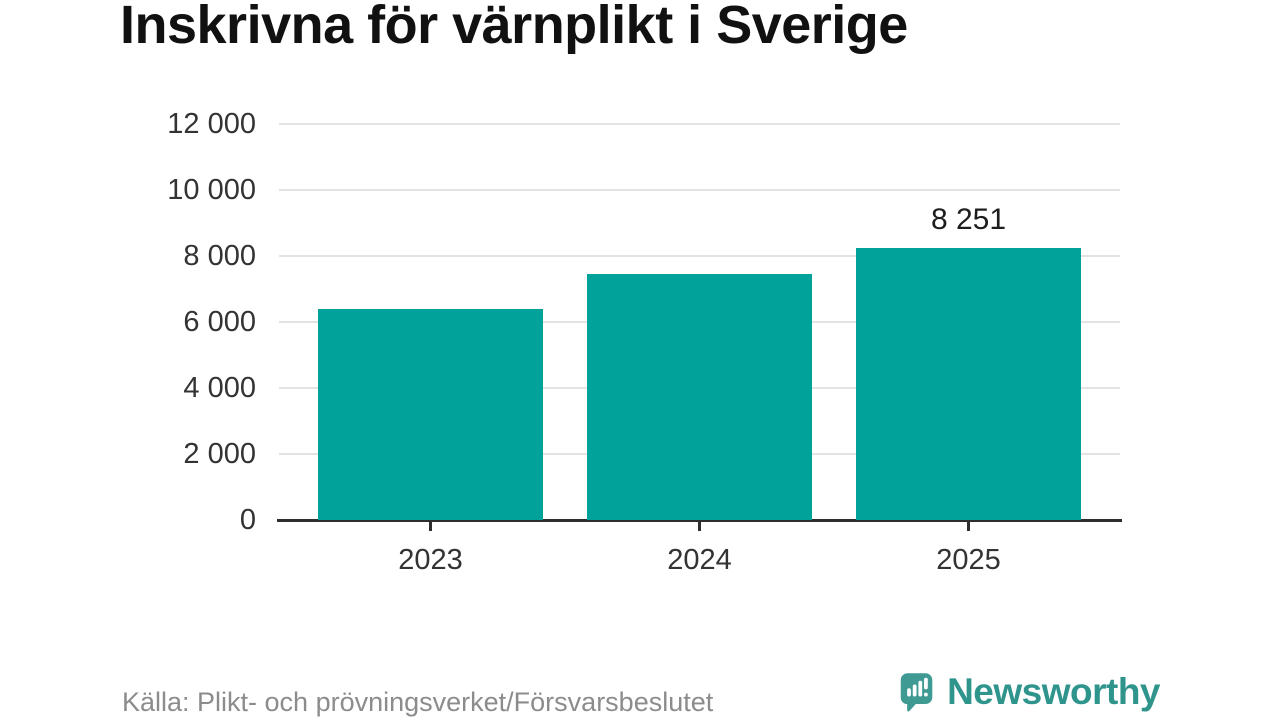 The width and height of the screenshot is (1280, 720). What do you see at coordinates (430, 560) in the screenshot?
I see `x-axis-label-2023: 2023` at bounding box center [430, 560].